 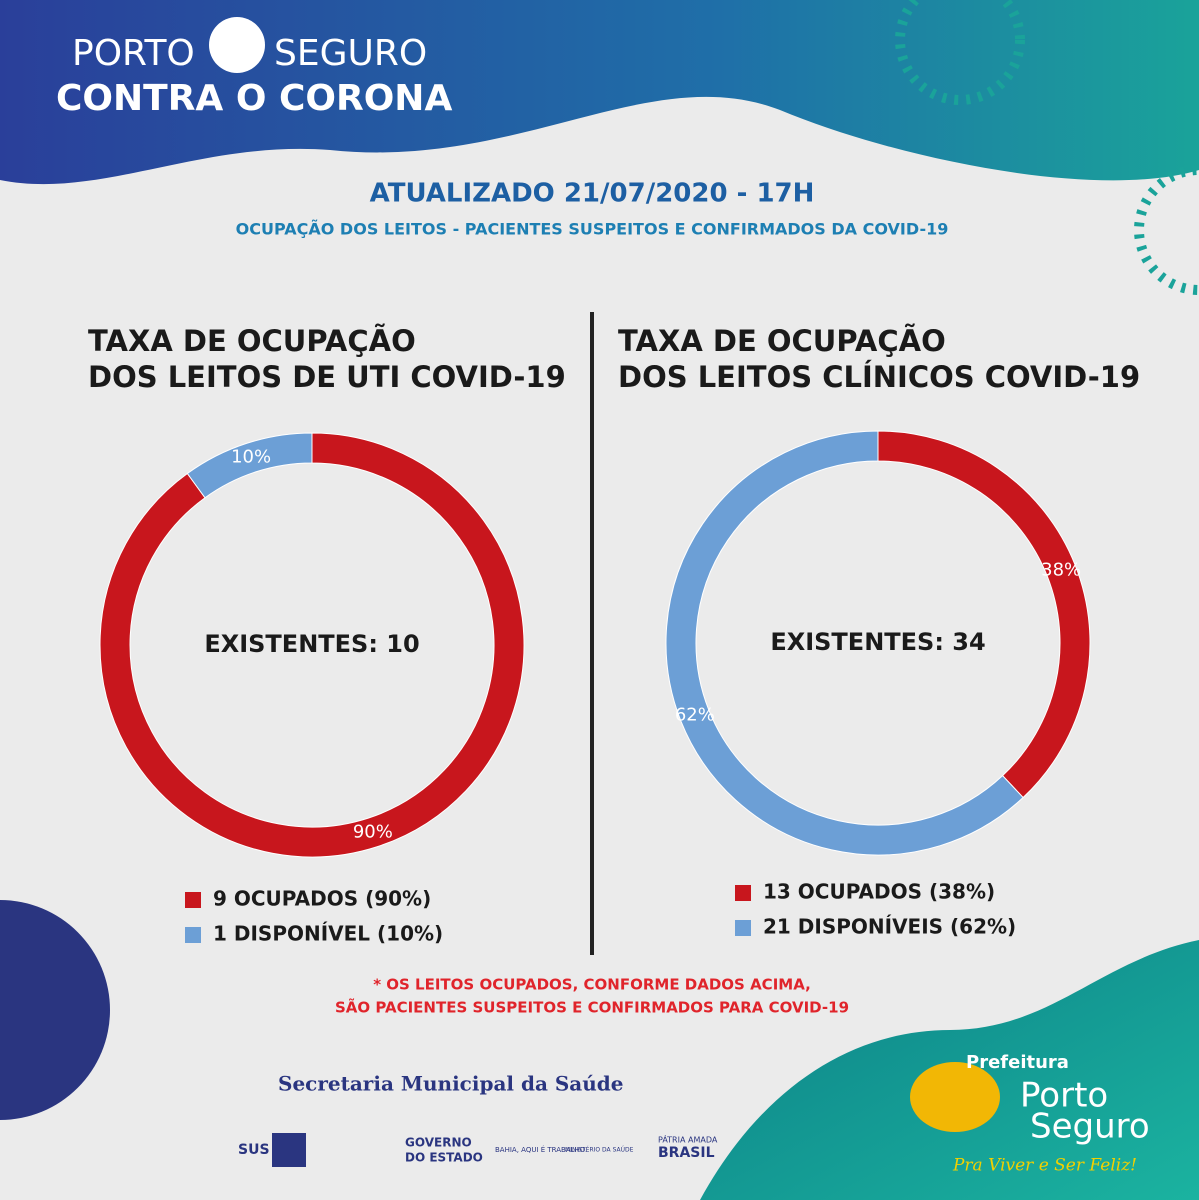 What do you see at coordinates (1064, 1096) in the screenshot?
I see `porto: Porto` at bounding box center [1064, 1096].